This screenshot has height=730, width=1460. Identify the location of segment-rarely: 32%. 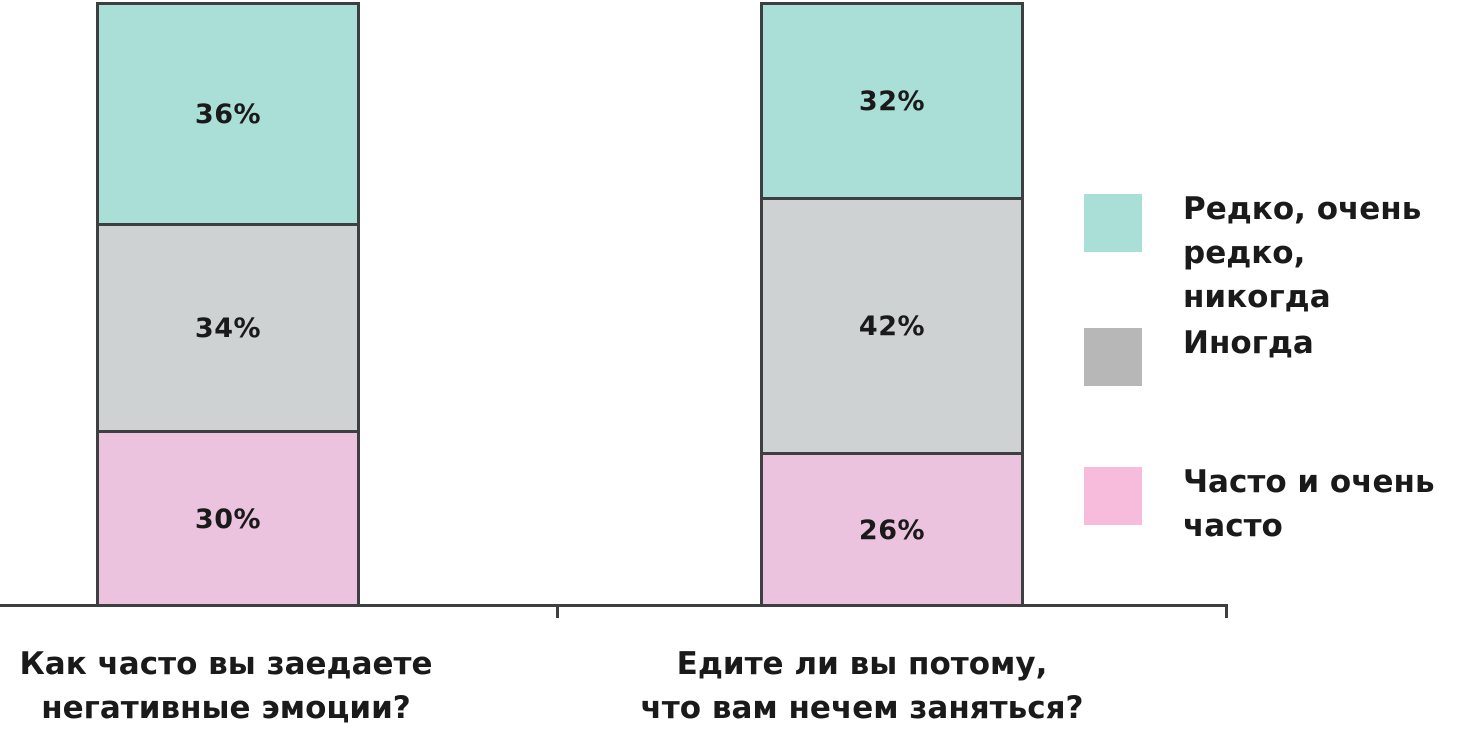
(892, 101).